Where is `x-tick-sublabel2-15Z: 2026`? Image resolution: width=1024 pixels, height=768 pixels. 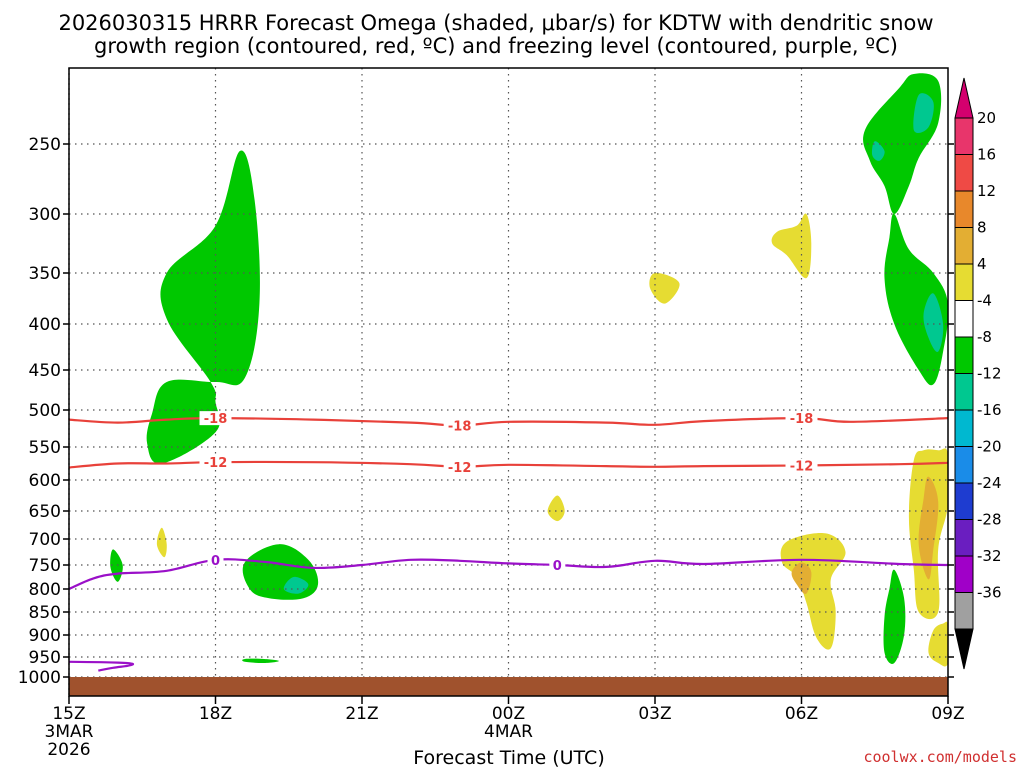 x-tick-sublabel2-15Z: 2026 is located at coordinates (68, 750).